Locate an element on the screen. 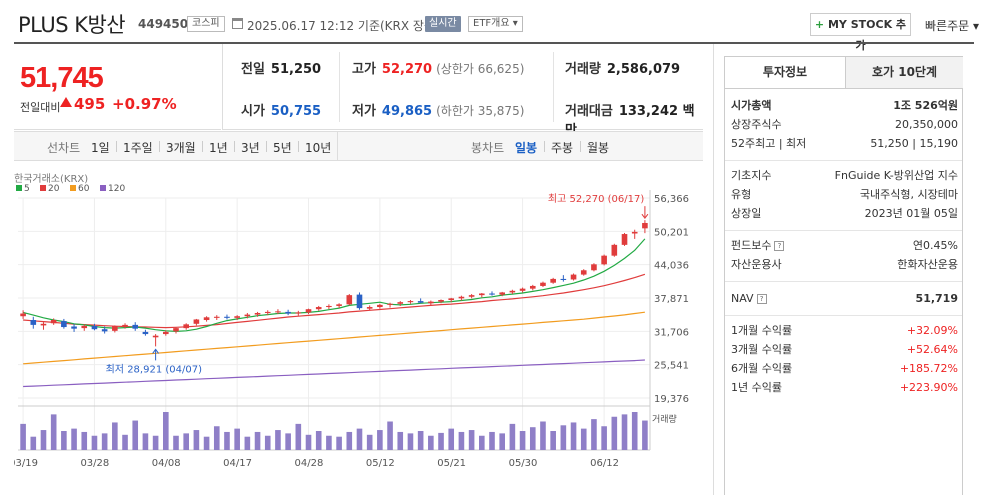 The image size is (992, 495). info-key: 1년 수익률 is located at coordinates (756, 387).